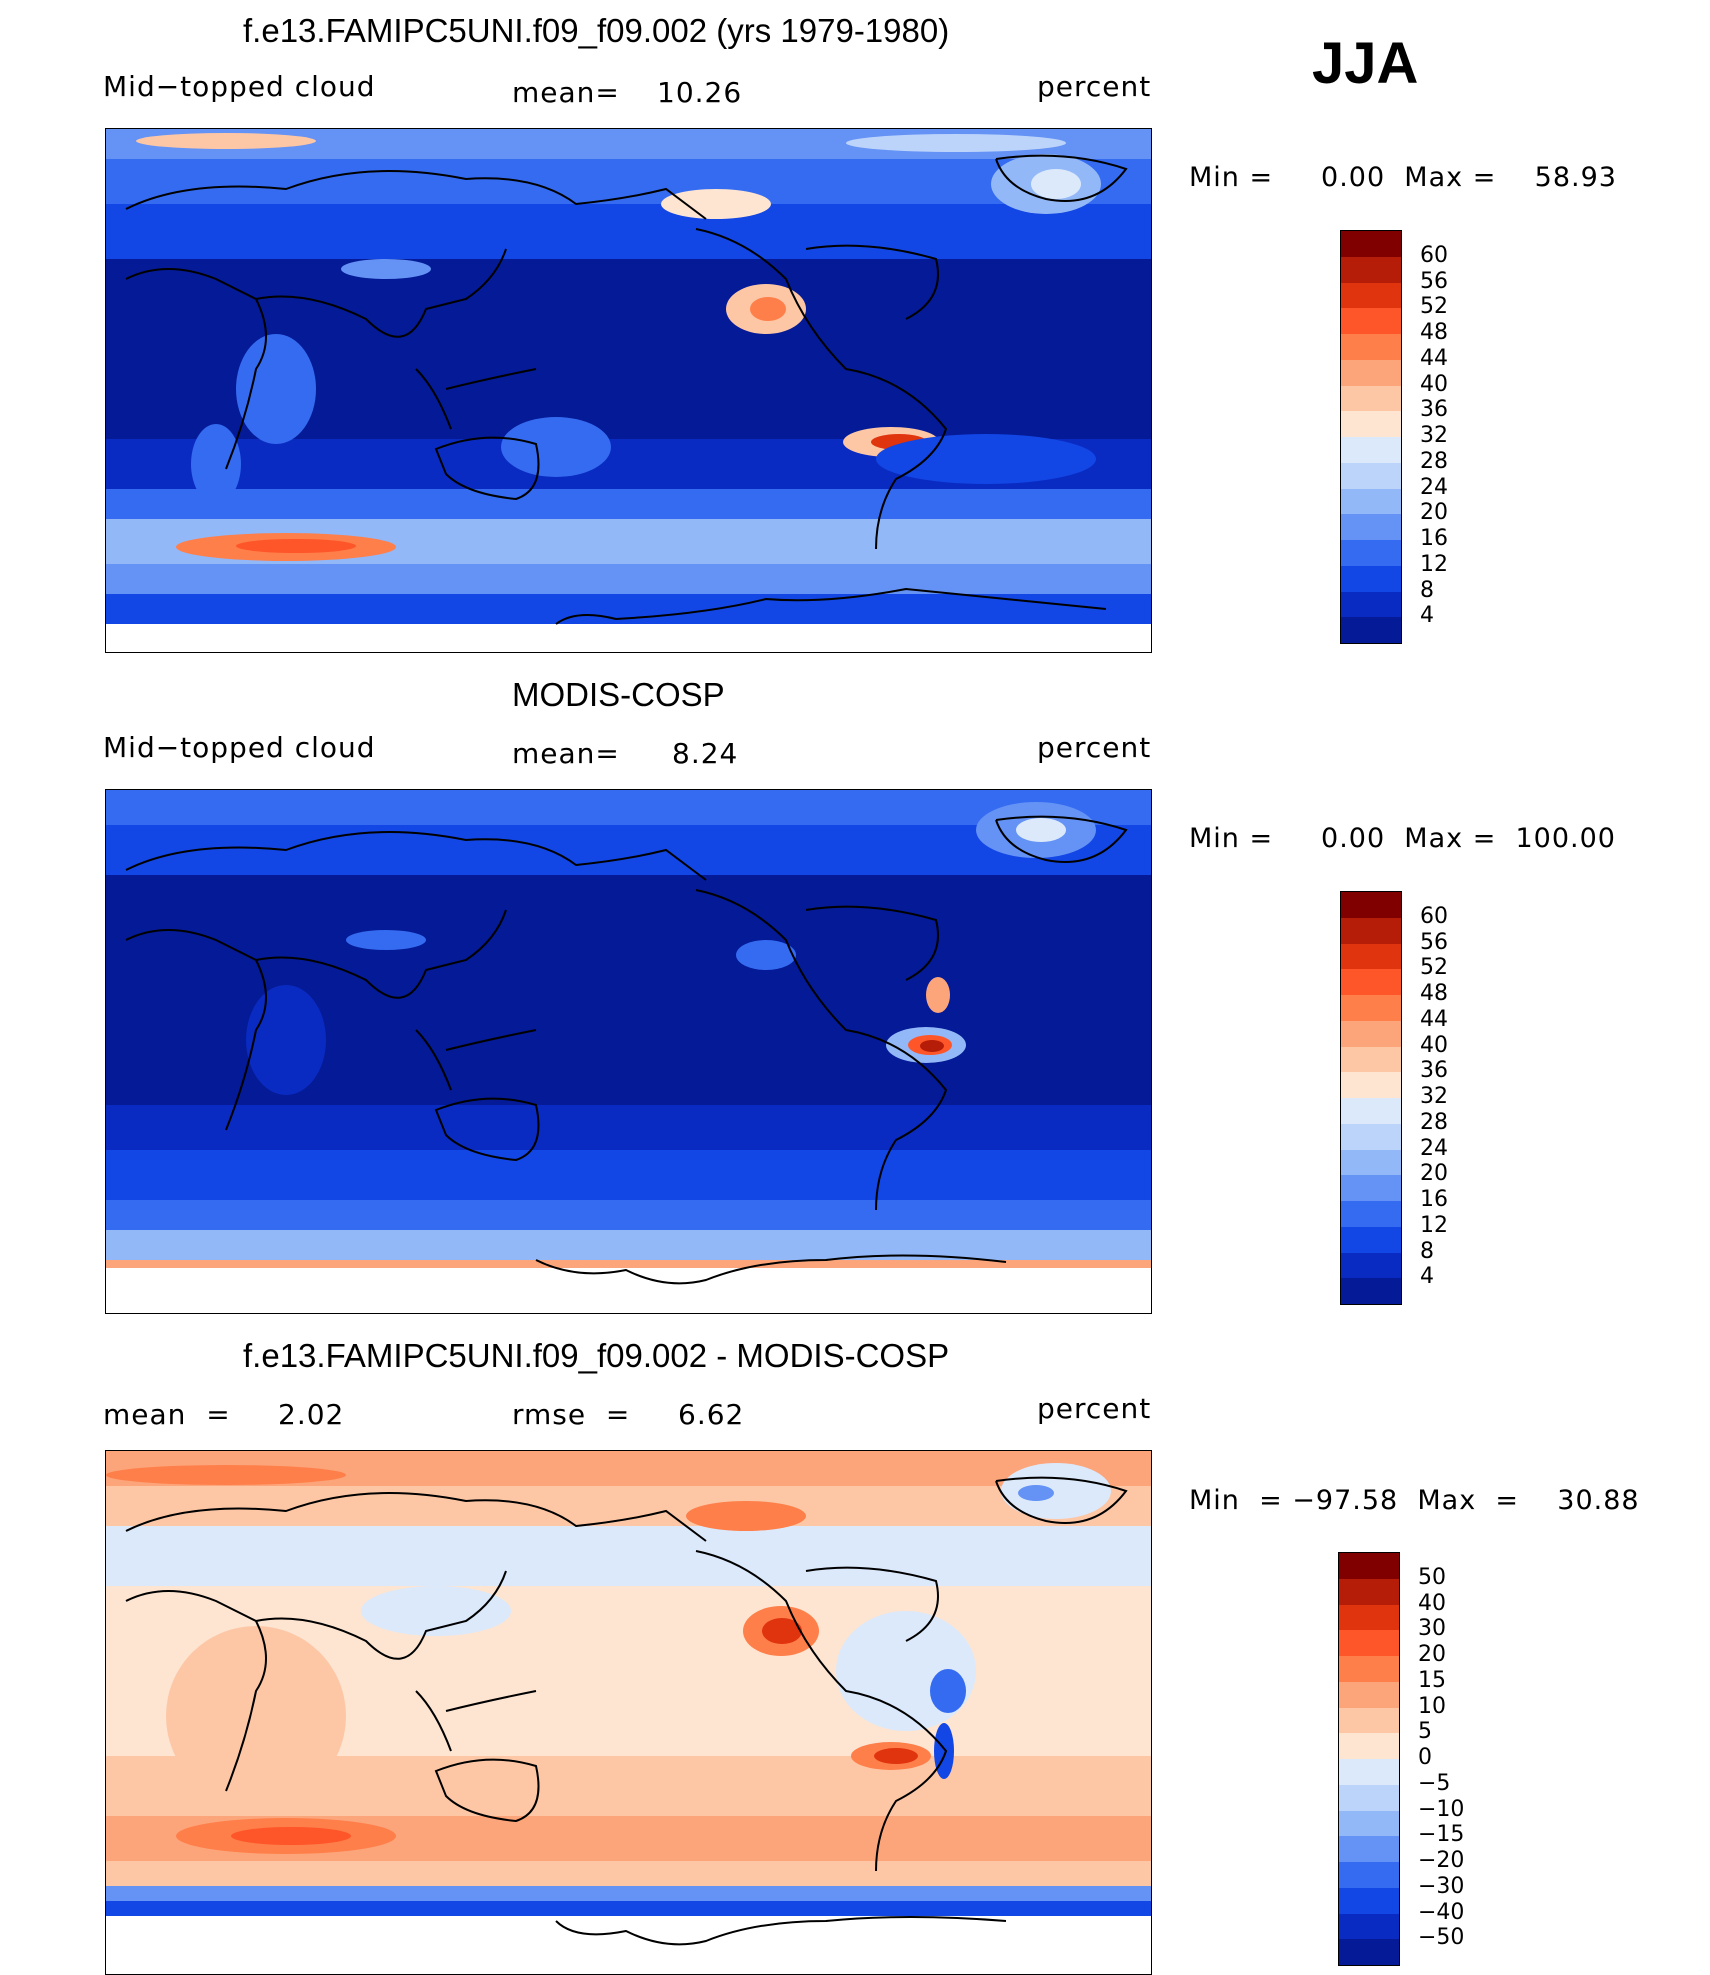 Image resolution: width=1710 pixels, height=1975 pixels. I want to click on colorbar-tick-label: 30, so click(1432, 1629).